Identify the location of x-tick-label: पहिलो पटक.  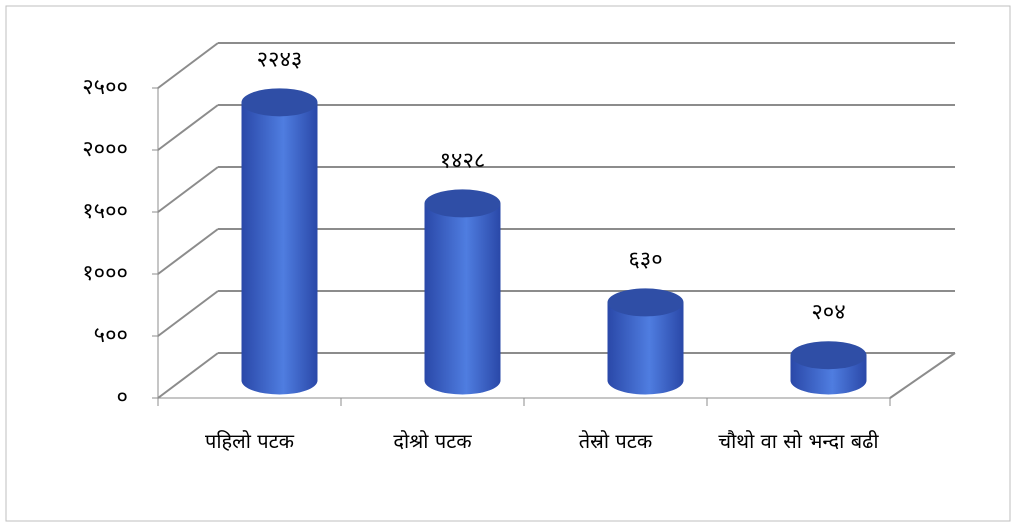
(249, 441).